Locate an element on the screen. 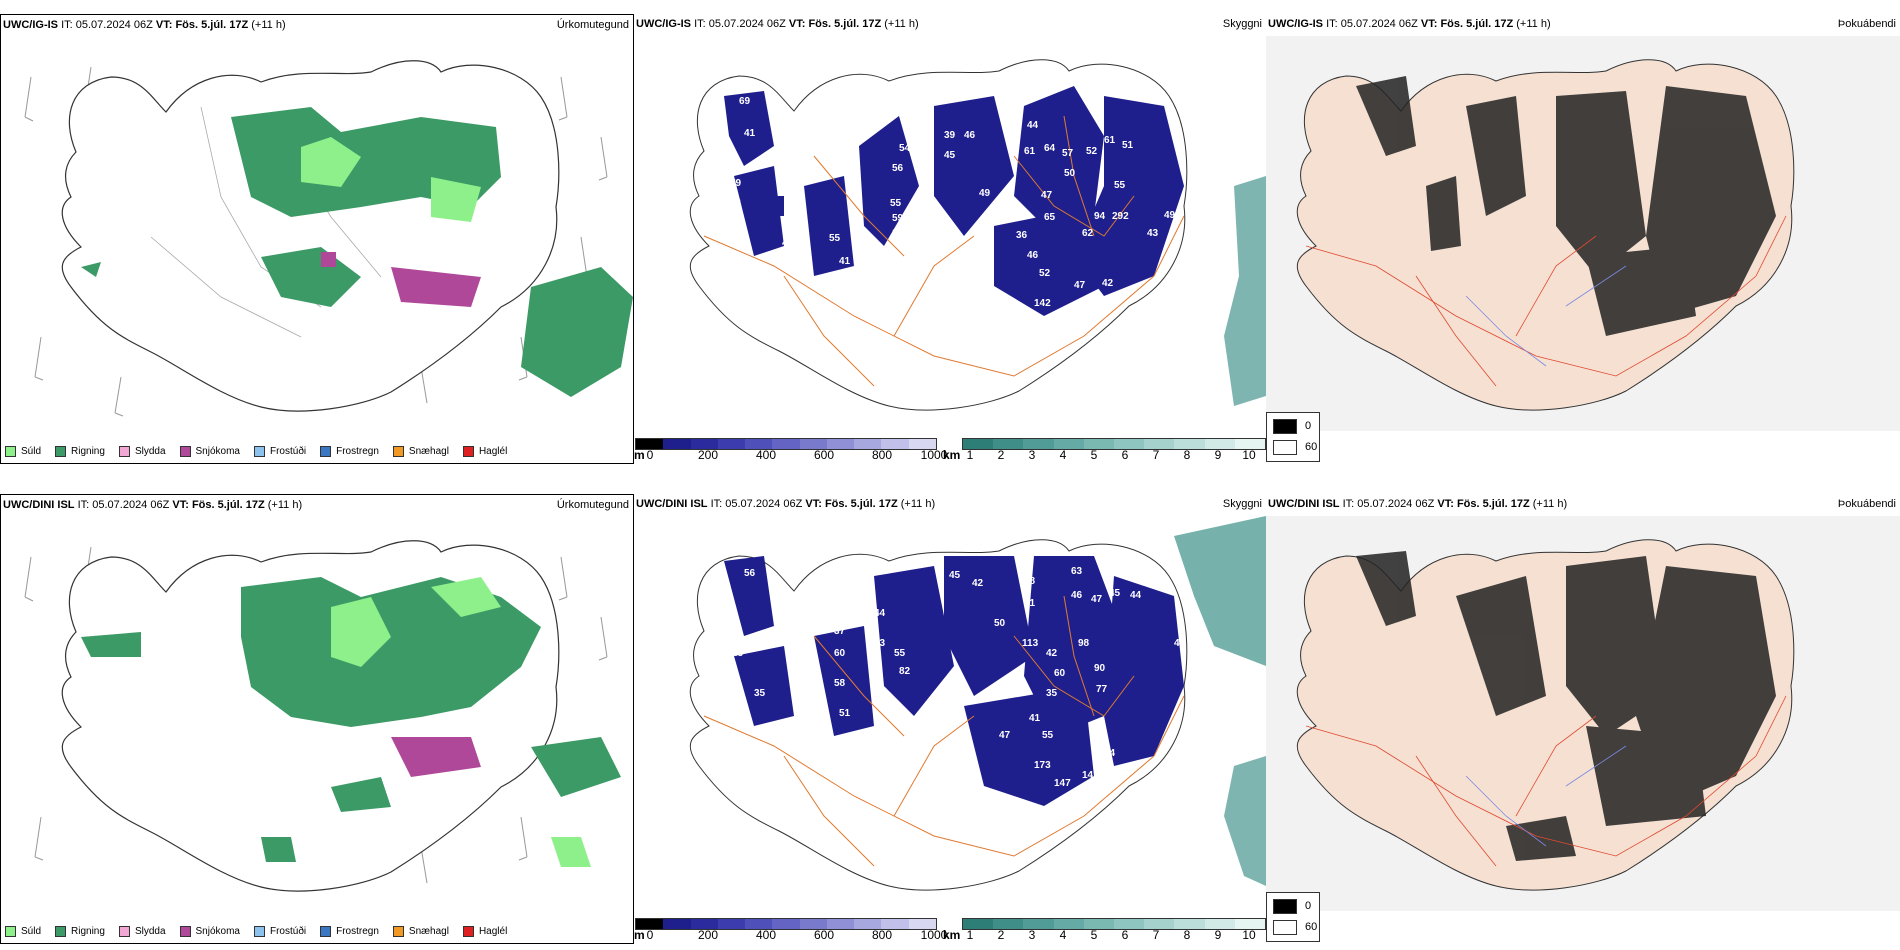 This screenshot has width=1900, height=950. legend-label: 0 is located at coordinates (1308, 426).